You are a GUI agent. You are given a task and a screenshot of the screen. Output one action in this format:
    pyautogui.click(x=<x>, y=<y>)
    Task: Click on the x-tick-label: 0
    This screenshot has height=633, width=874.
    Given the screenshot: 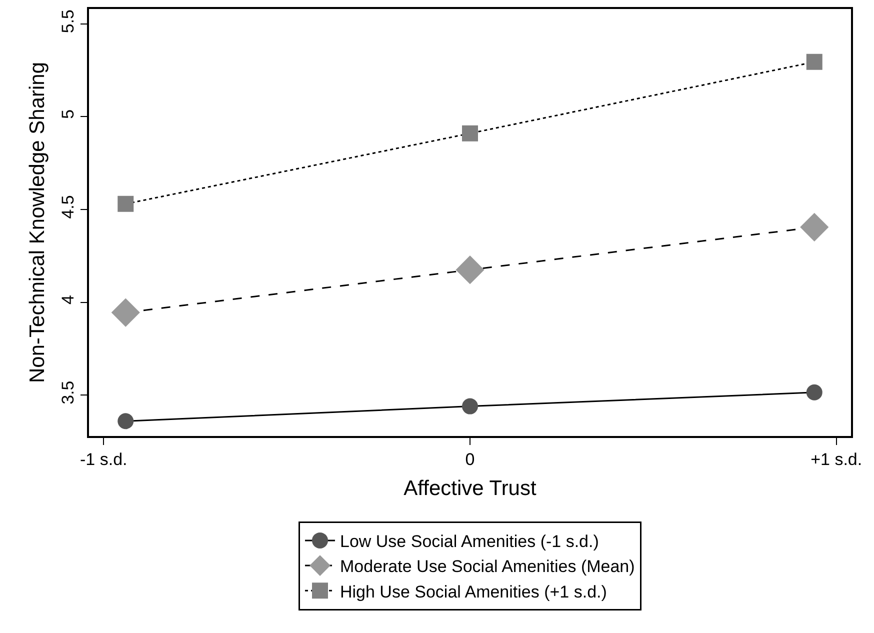 What is the action you would take?
    pyautogui.click(x=470, y=460)
    